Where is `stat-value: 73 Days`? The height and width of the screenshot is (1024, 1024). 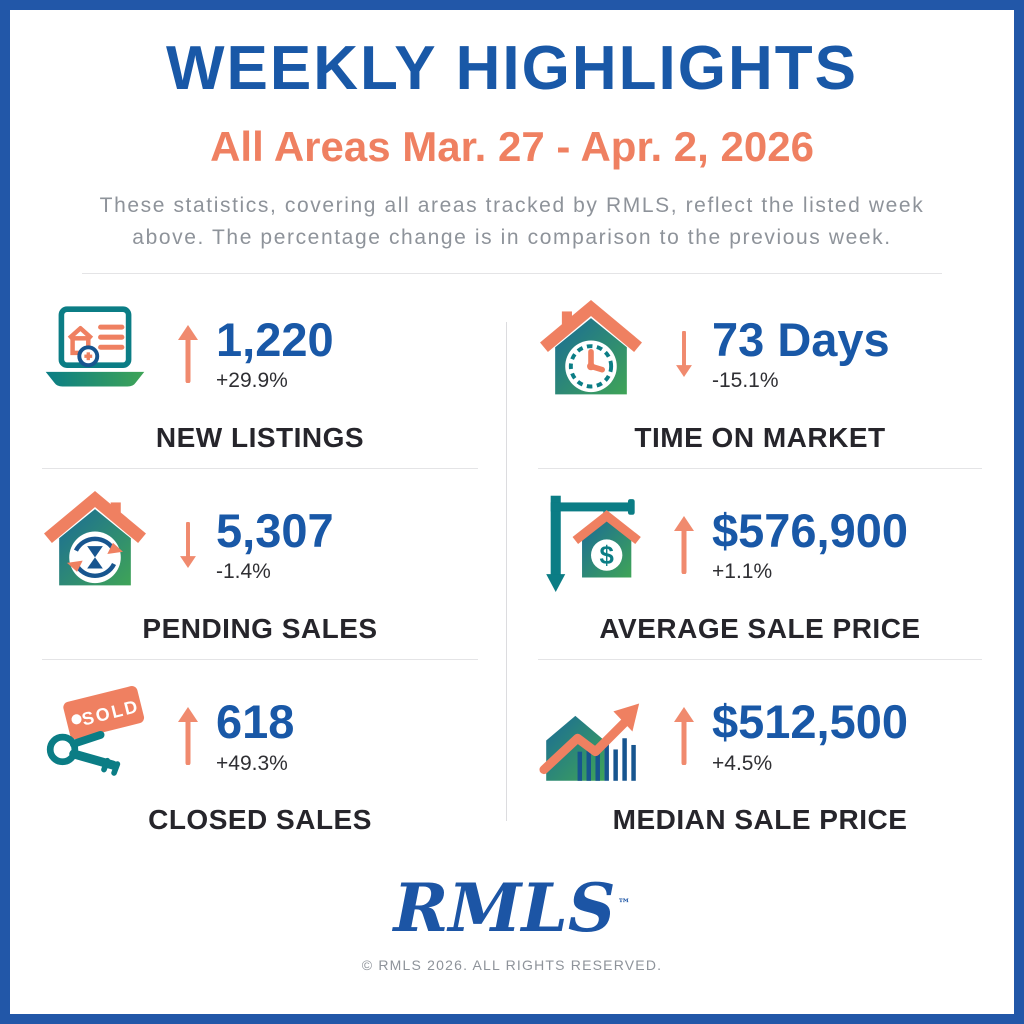
stat-value: 73 Days is located at coordinates (801, 339).